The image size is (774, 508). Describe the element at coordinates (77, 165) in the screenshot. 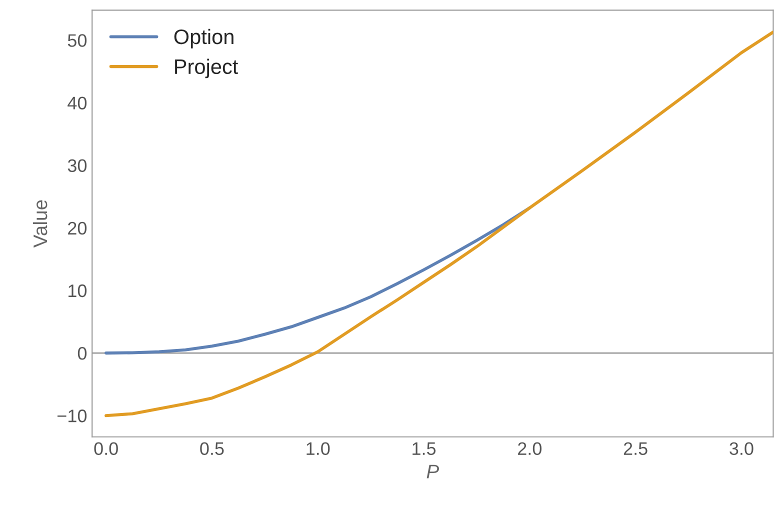

I see `y-tick-label: 30` at that location.